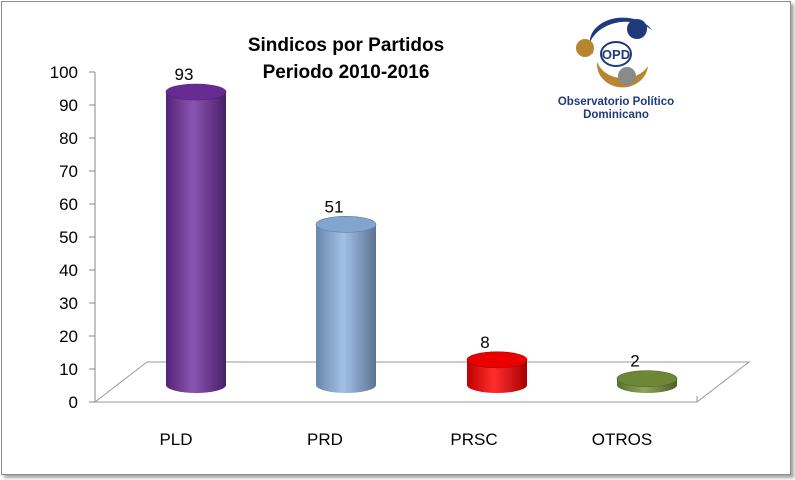 The image size is (795, 480). What do you see at coordinates (68, 270) in the screenshot?
I see `y-tick-label: 40` at bounding box center [68, 270].